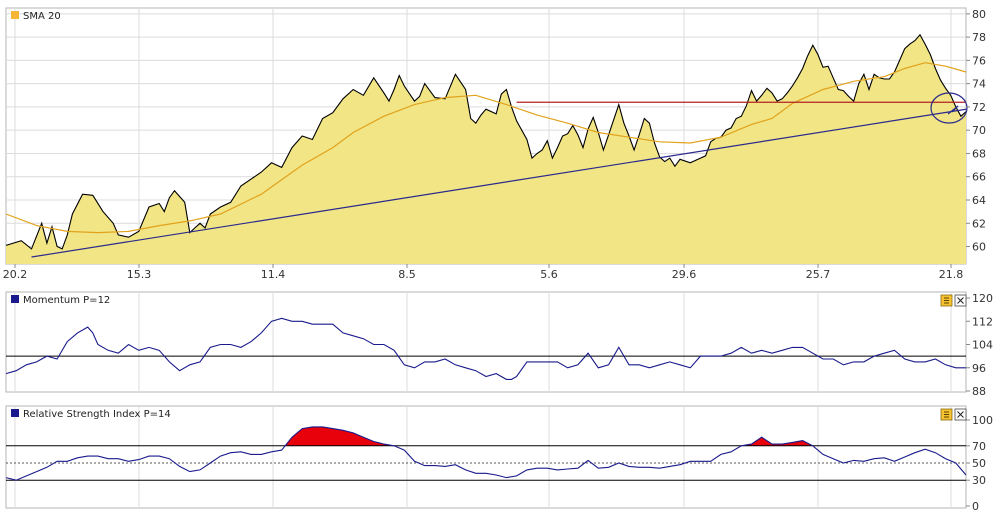 The width and height of the screenshot is (994, 512). What do you see at coordinates (549, 274) in the screenshot?
I see `x-tick-label: 5.6` at bounding box center [549, 274].